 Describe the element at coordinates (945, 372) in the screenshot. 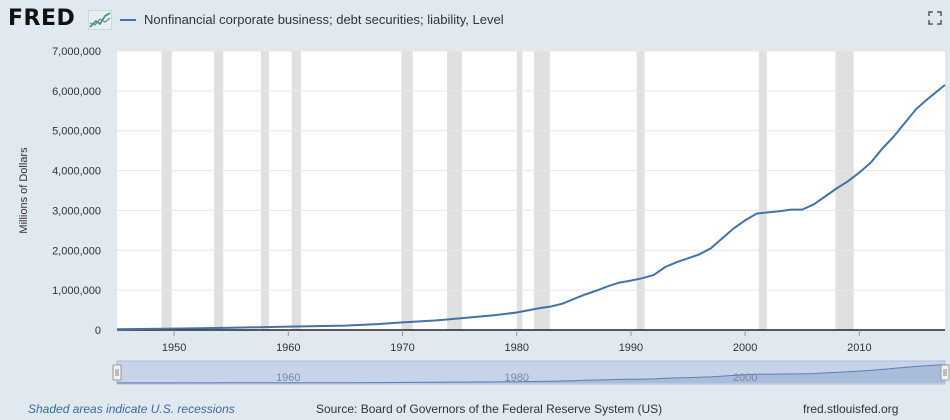

I see `navigator-handle-right` at that location.